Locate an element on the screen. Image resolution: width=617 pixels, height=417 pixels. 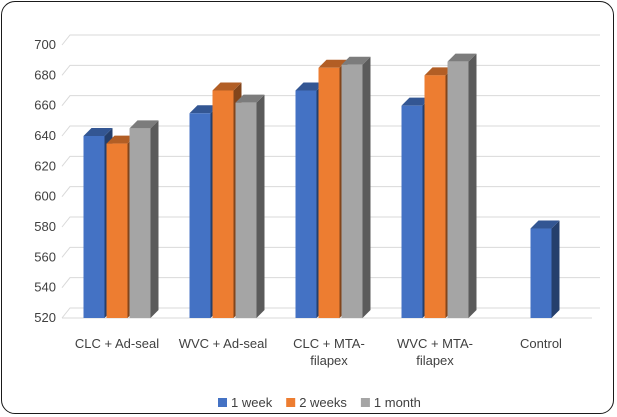
y-tick-label: 600 is located at coordinates (45, 196).